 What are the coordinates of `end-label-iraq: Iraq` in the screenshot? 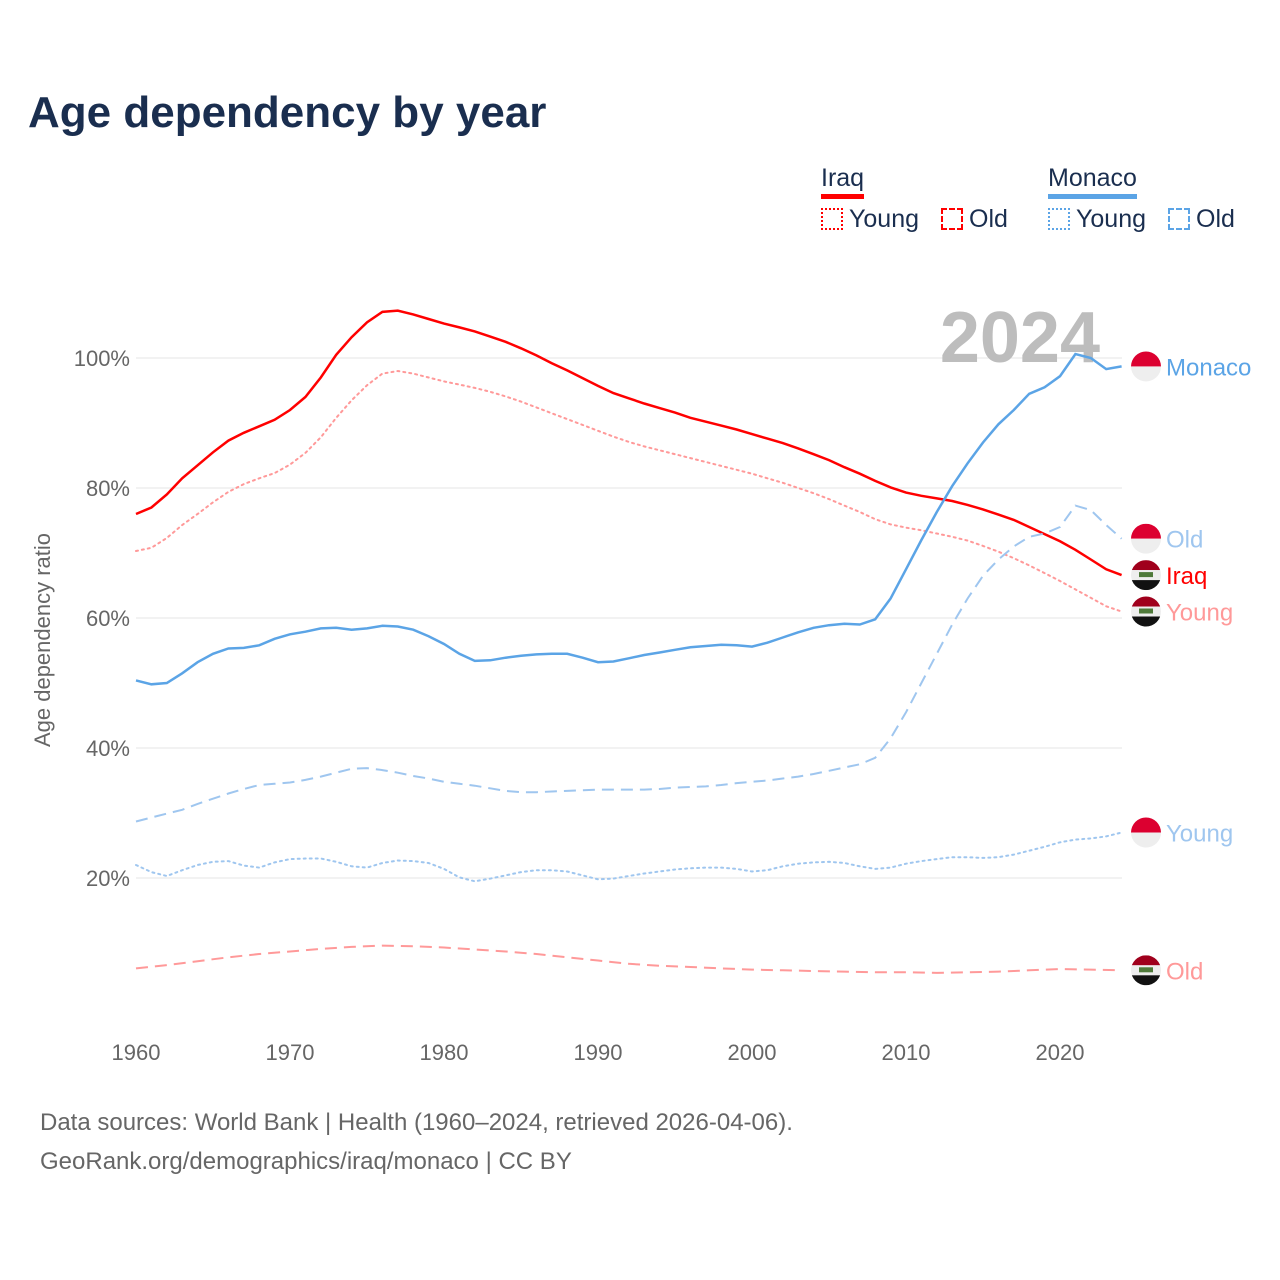 It's located at (1186, 576).